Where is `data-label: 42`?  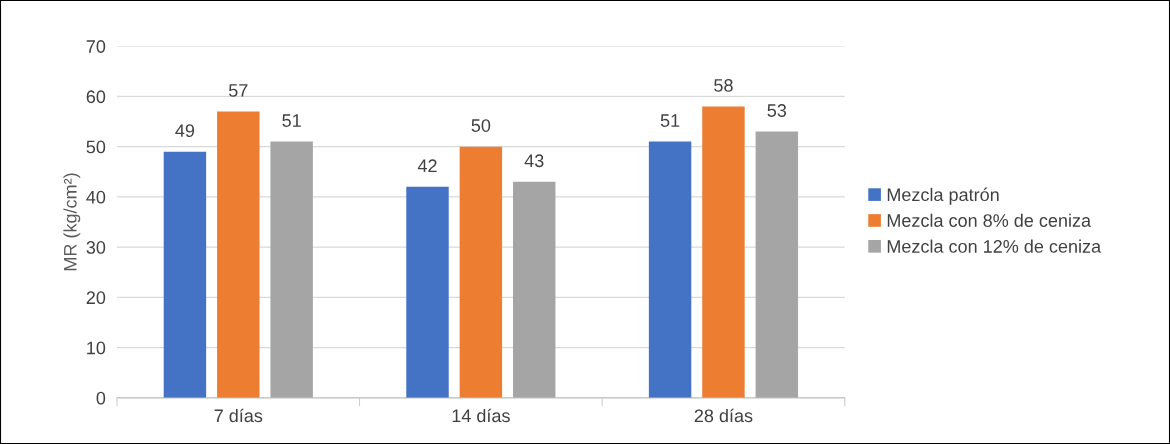 data-label: 42 is located at coordinates (427, 165).